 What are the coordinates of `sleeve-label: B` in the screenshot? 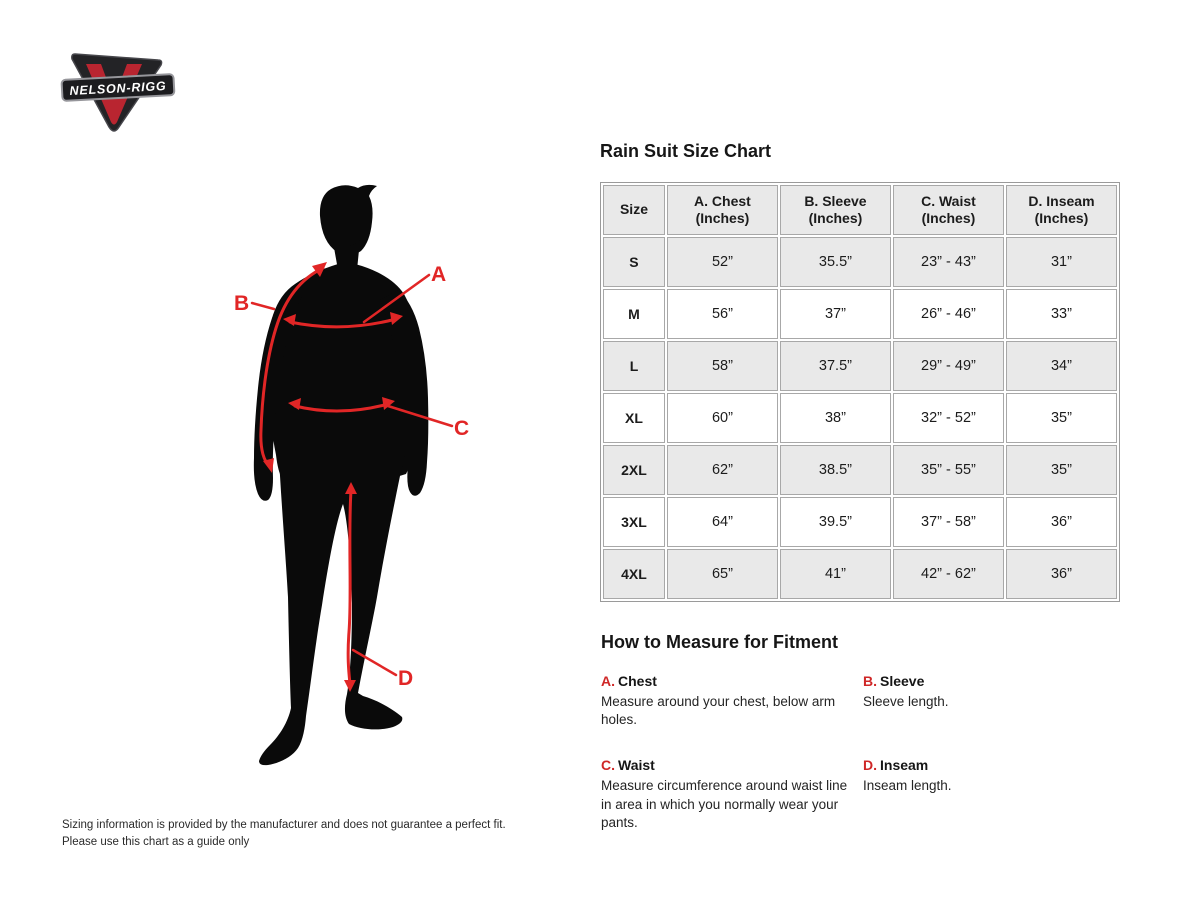 It's located at (241, 303).